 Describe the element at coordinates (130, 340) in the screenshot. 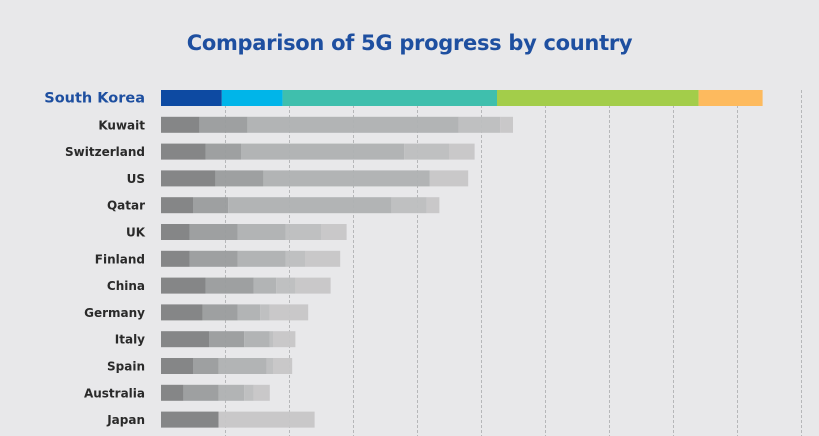

I see `category-label: Italy` at that location.